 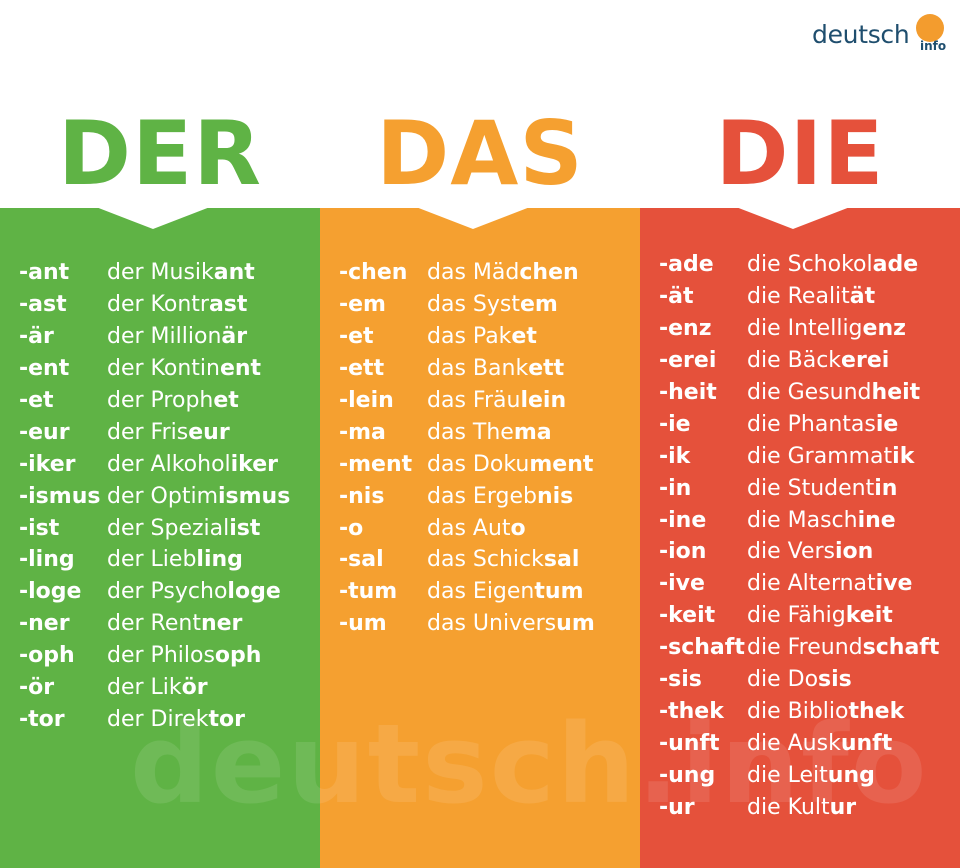 I want to click on word-stem: Ergeb, so click(x=504, y=496).